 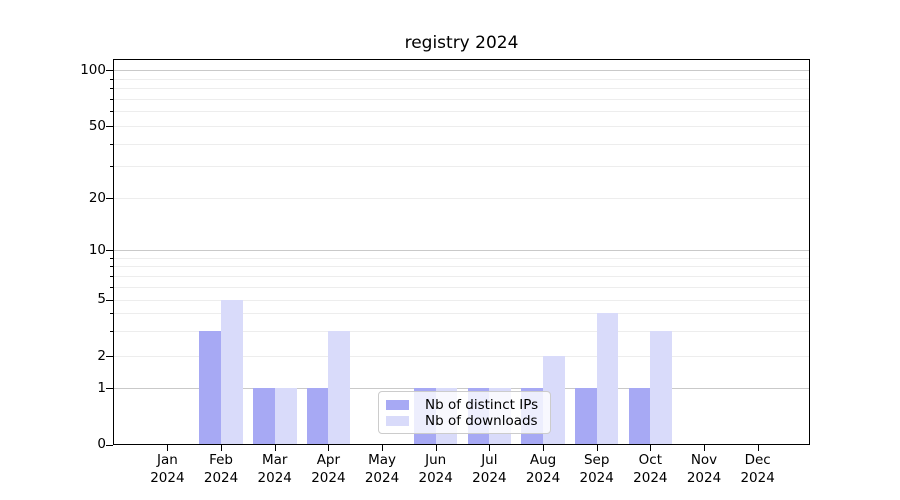 I want to click on x-tick-label: Aug 2024, so click(x=543, y=469).